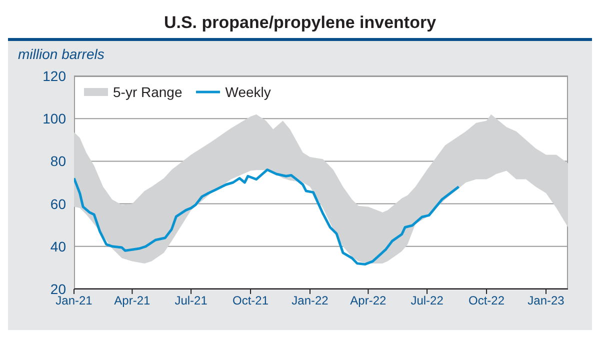 The height and width of the screenshot is (338, 600). Describe the element at coordinates (61, 54) in the screenshot. I see `y-axis-title: million barrels` at that location.